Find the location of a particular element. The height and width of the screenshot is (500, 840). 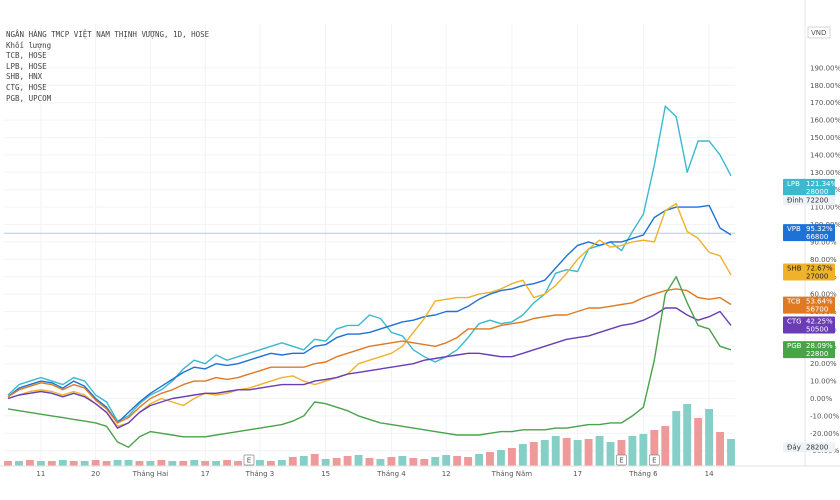

x-tick-label: Tháng Hai is located at coordinates (150, 474).